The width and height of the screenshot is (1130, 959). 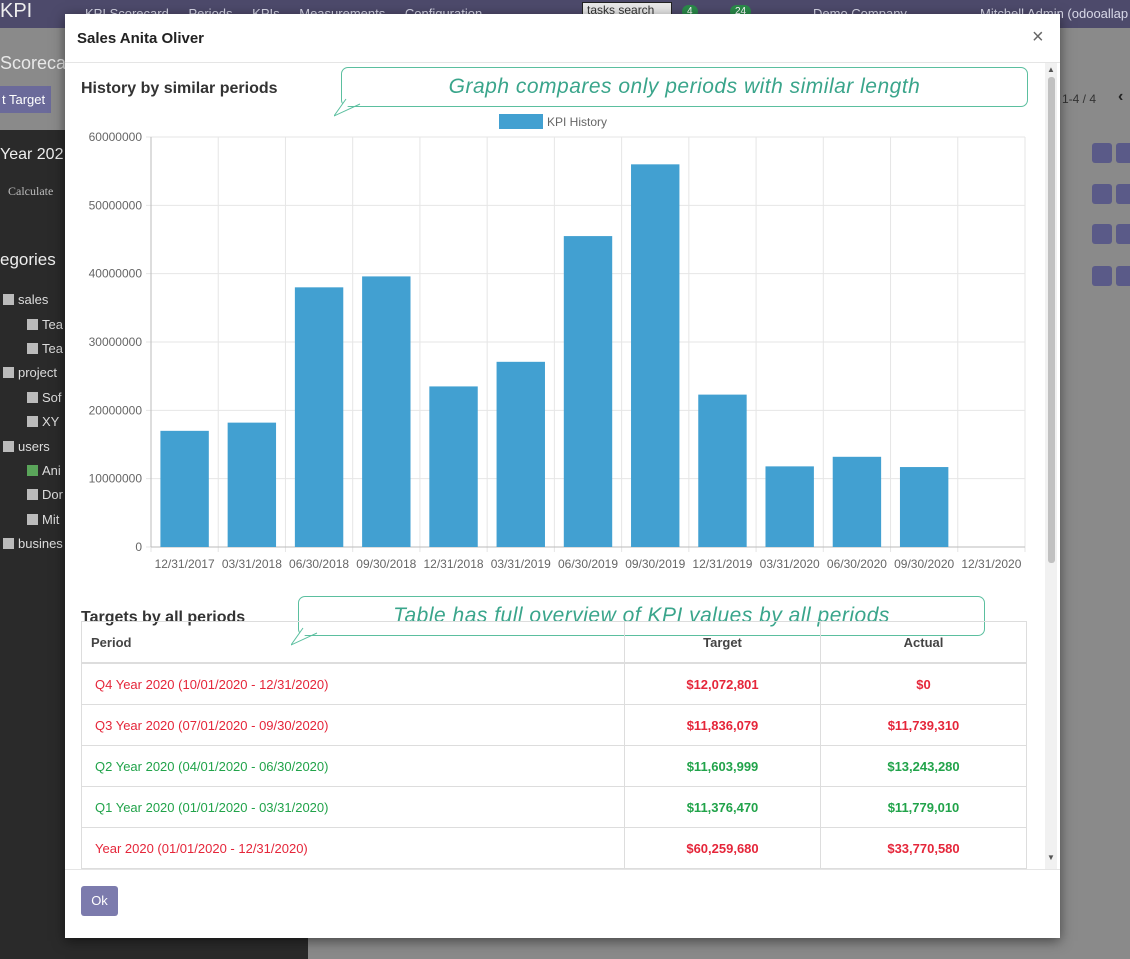 I want to click on actual-cell: $11,779,010, so click(x=923, y=807).